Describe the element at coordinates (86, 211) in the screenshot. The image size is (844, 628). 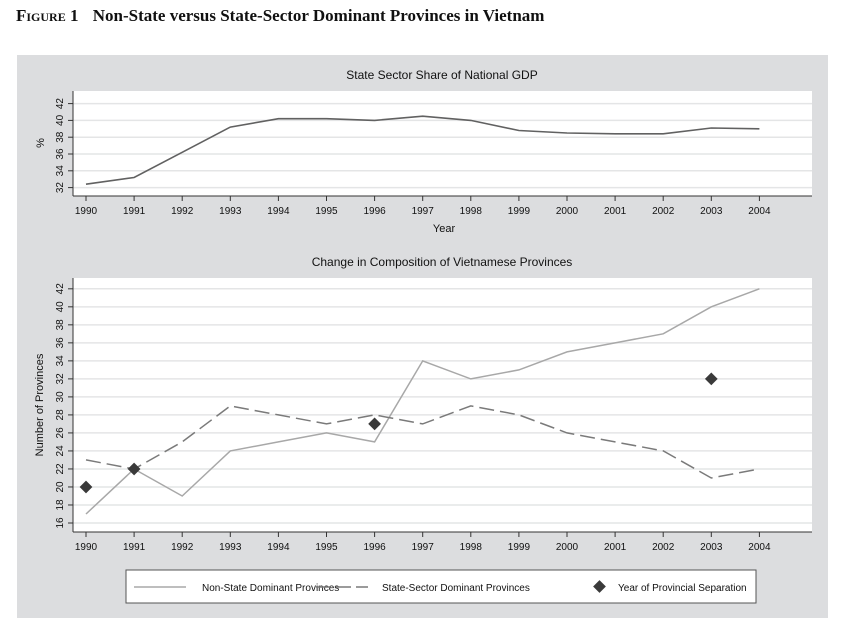
I see `gdp-x-tick-label: 1990` at that location.